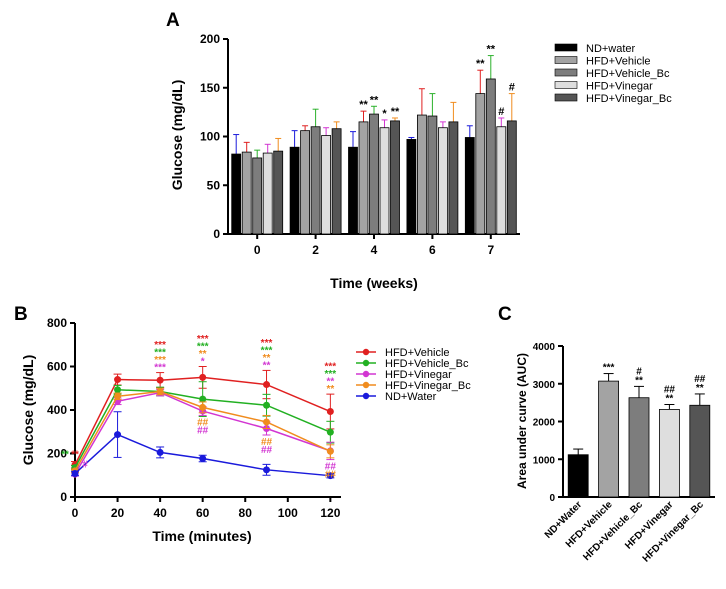  Describe the element at coordinates (670, 390) in the screenshot. I see `panel-c-significance-label: ##` at that location.